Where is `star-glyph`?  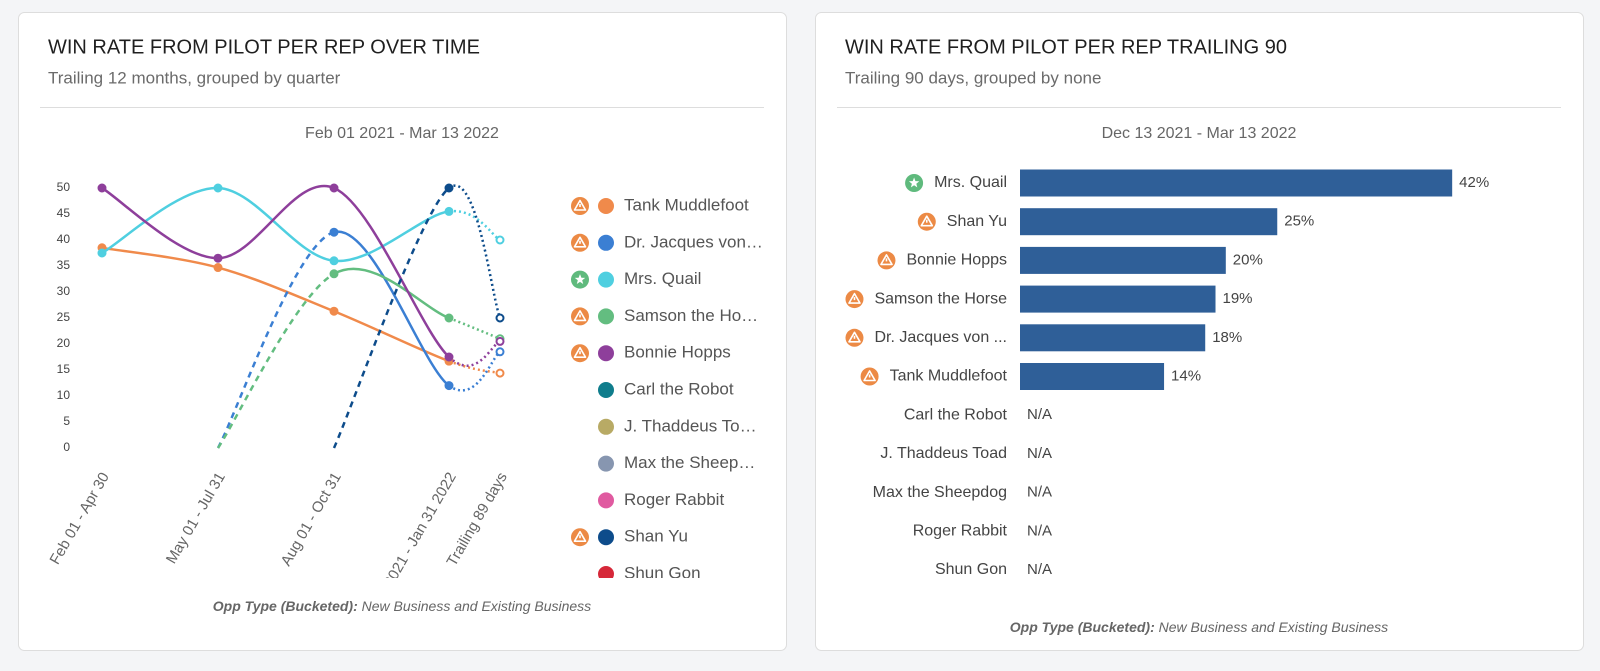
star-glyph is located at coordinates (914, 182).